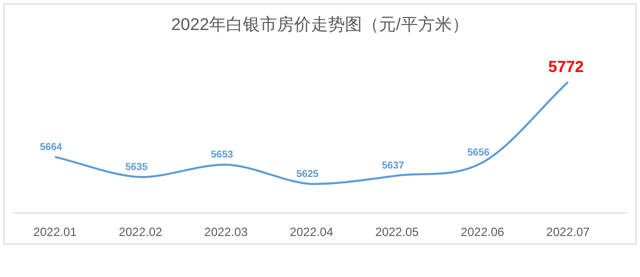 This screenshot has height=277, width=640. Describe the element at coordinates (393, 166) in the screenshot. I see `data-label: 5637` at that location.